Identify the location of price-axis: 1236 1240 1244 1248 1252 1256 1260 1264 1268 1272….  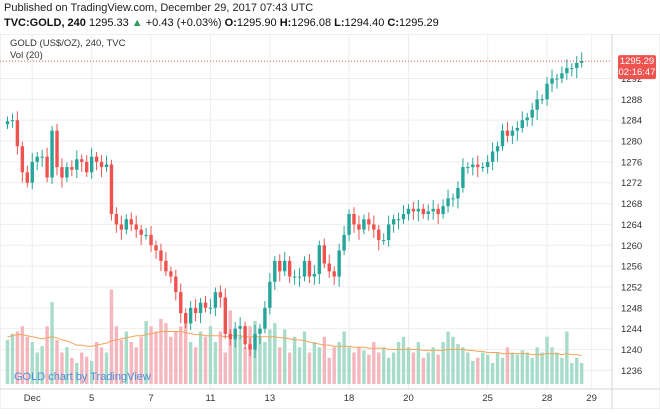
(631, 225).